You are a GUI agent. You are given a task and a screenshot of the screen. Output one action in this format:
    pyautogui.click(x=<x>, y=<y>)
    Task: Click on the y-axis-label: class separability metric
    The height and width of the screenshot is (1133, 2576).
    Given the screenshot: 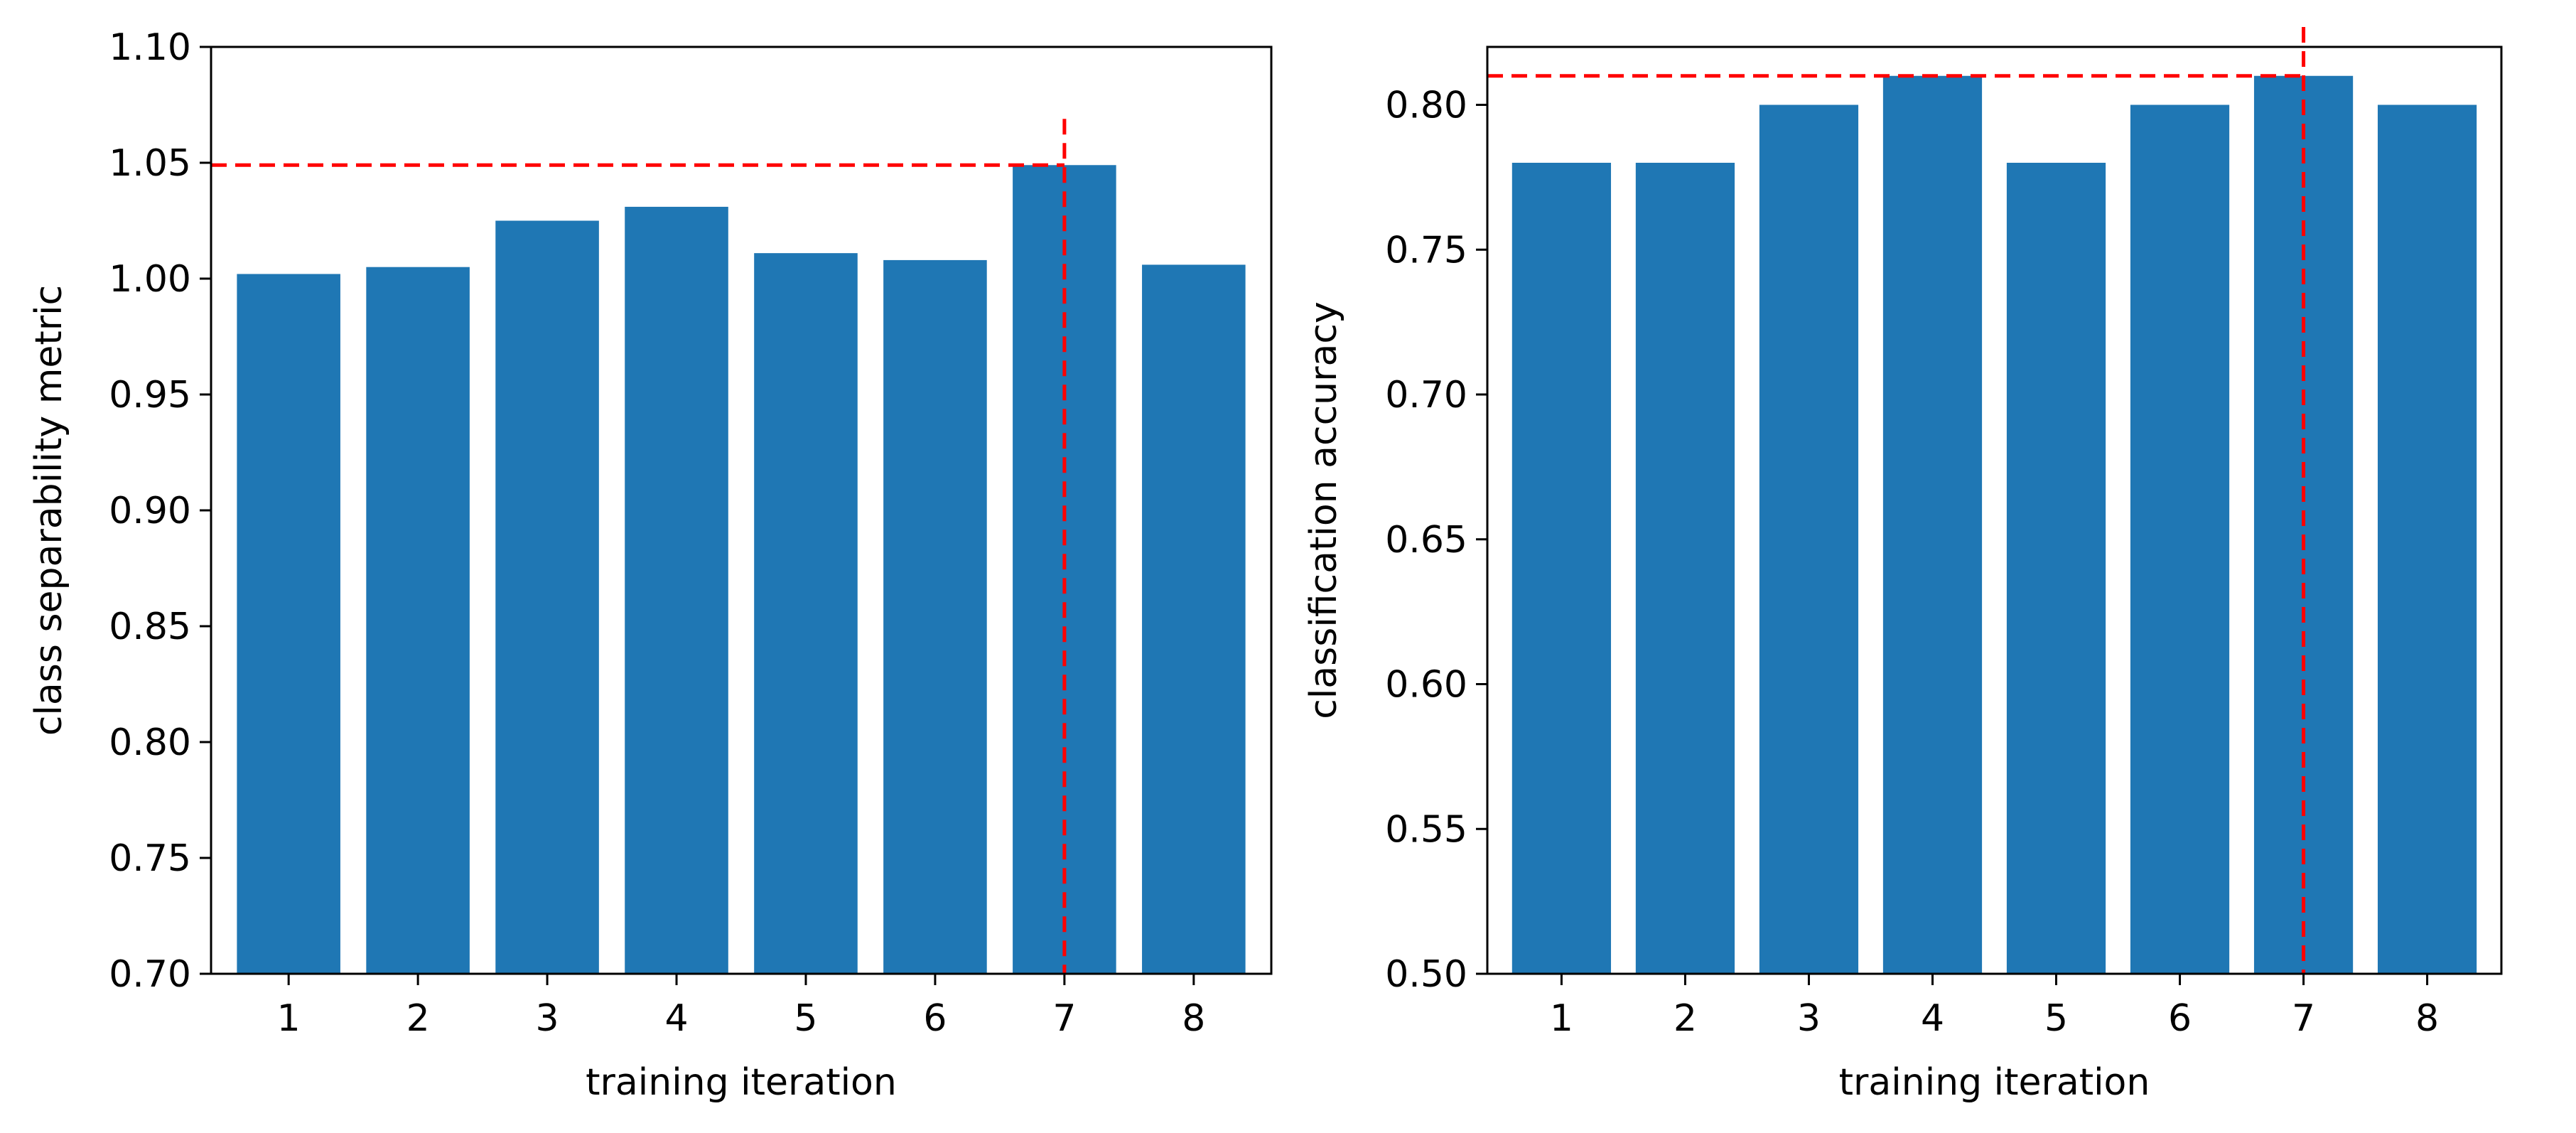 What is the action you would take?
    pyautogui.click(x=49, y=510)
    